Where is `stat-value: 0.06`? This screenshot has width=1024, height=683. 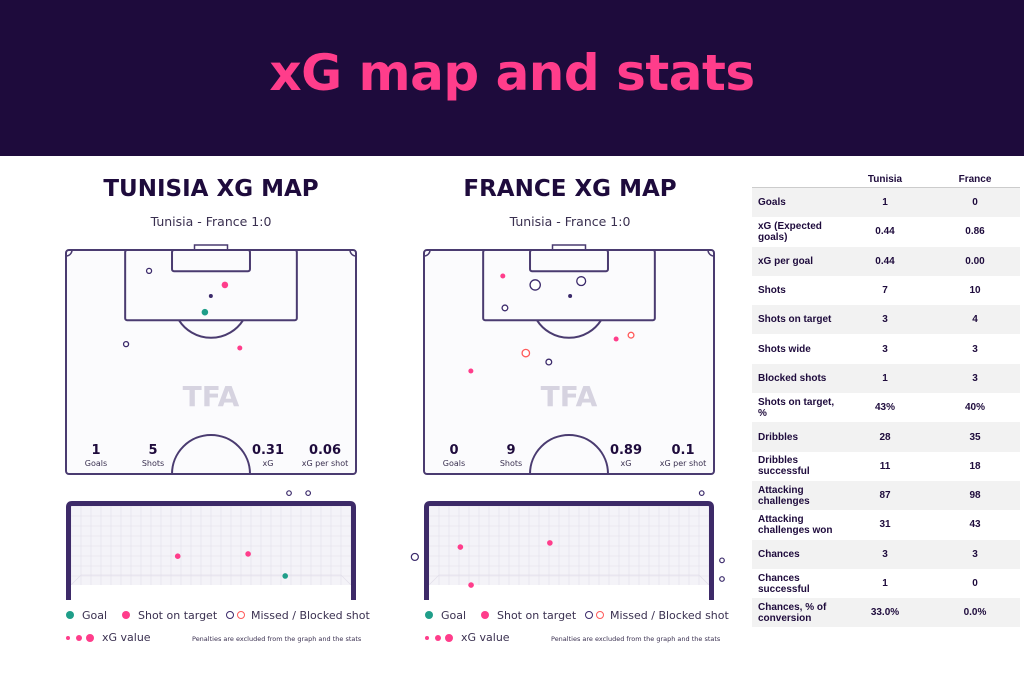
stat-value: 0.06 is located at coordinates (325, 450).